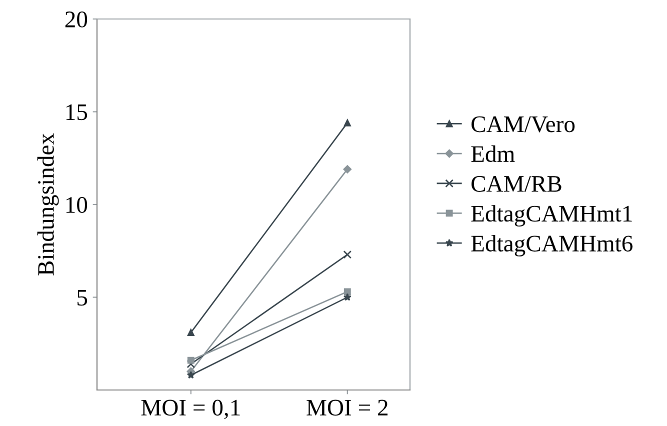  What do you see at coordinates (551, 216) in the screenshot?
I see `legend-label: EdtagCAMHmt1` at bounding box center [551, 216].